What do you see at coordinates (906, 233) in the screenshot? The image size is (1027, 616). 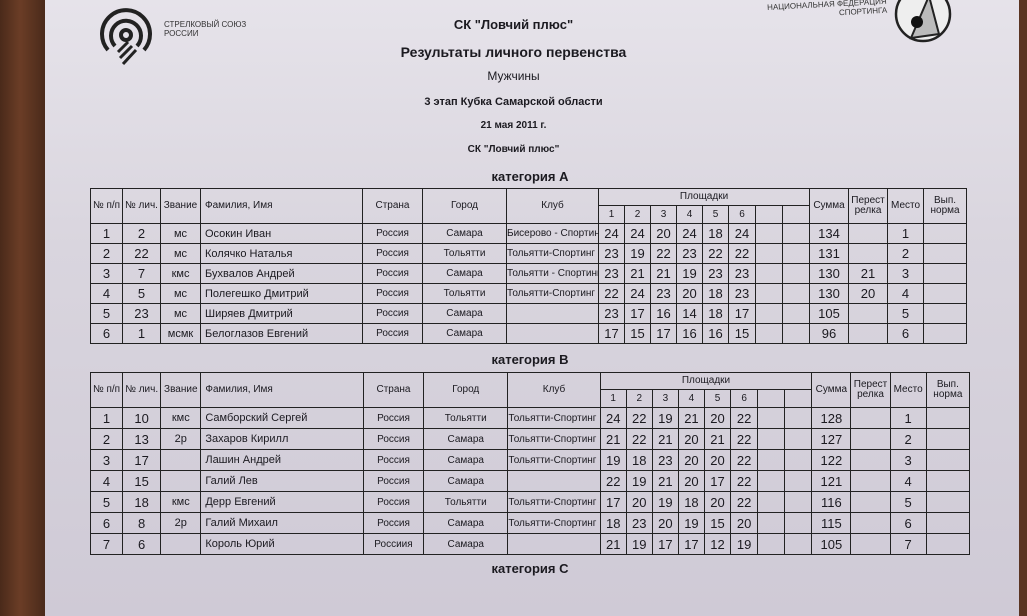 I see `place: 1` at bounding box center [906, 233].